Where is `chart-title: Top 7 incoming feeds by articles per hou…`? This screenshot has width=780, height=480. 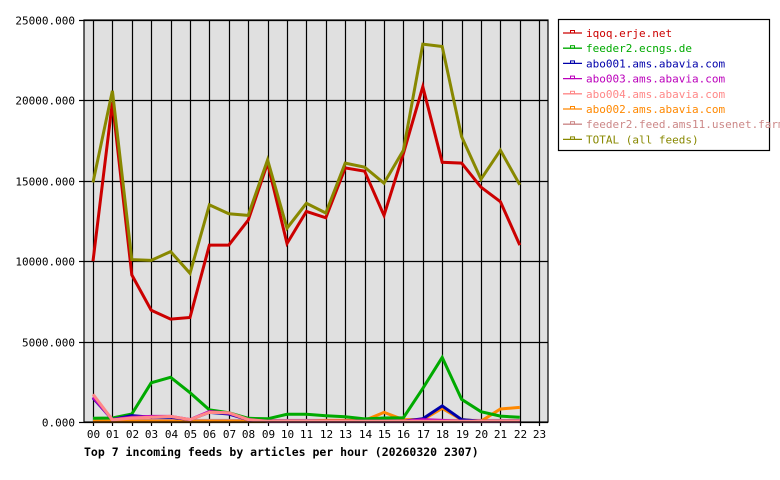
chart-title: Top 7 incoming feeds by articles per hou… is located at coordinates (281, 452).